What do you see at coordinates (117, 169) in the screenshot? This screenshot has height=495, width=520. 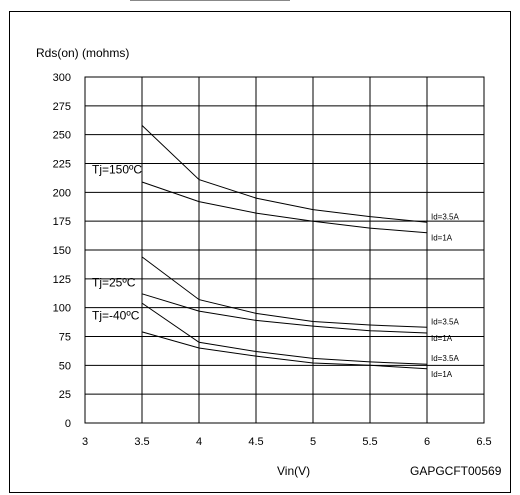 I see `group-label: Tj=150ºC` at bounding box center [117, 169].